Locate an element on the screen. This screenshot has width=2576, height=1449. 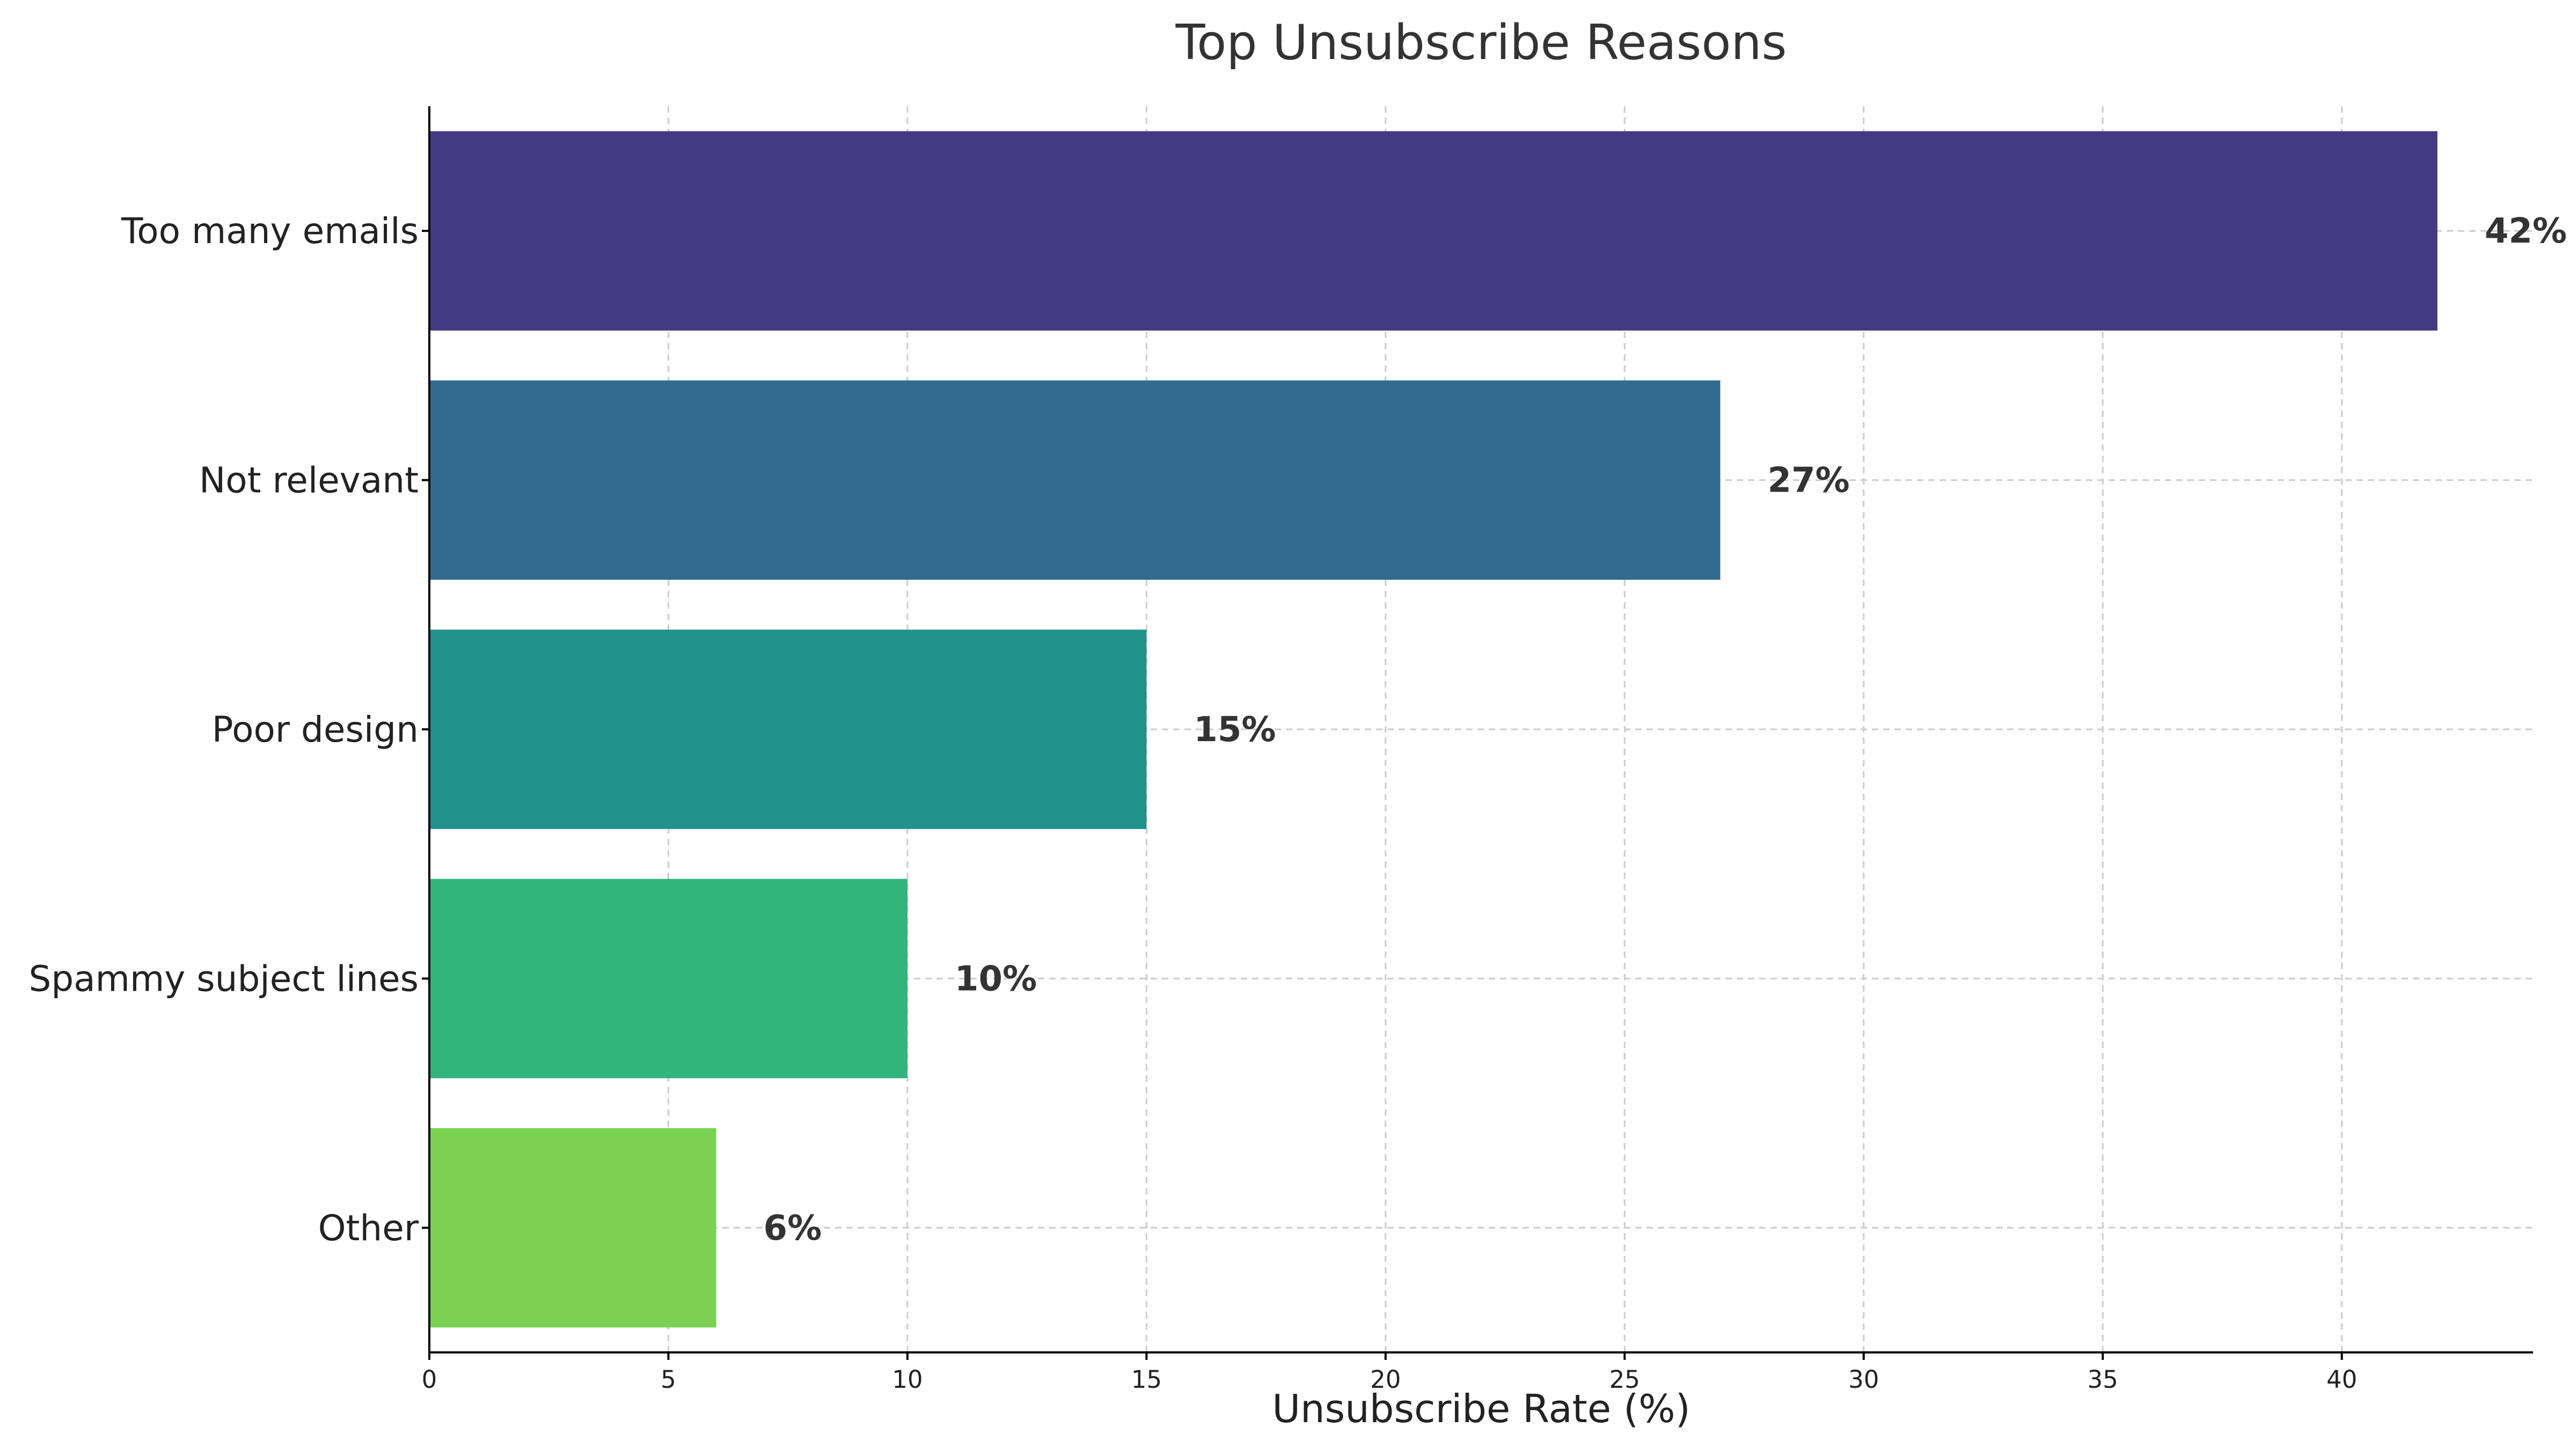
x-tick-label: 35 is located at coordinates (2103, 1379).